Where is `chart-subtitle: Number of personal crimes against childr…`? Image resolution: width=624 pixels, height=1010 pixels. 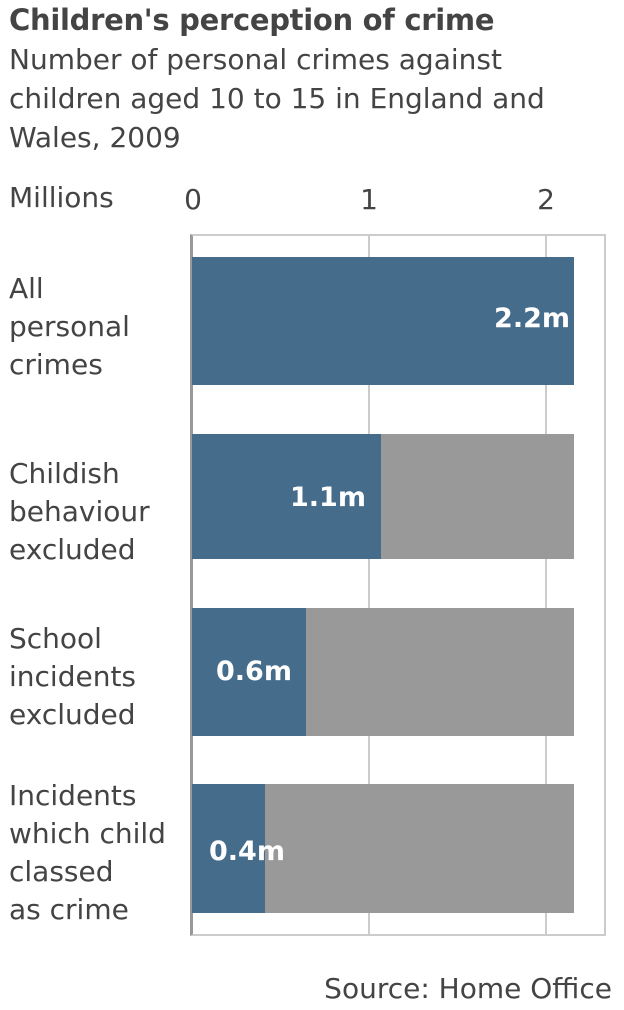 chart-subtitle: Number of personal crimes against childr… is located at coordinates (277, 98).